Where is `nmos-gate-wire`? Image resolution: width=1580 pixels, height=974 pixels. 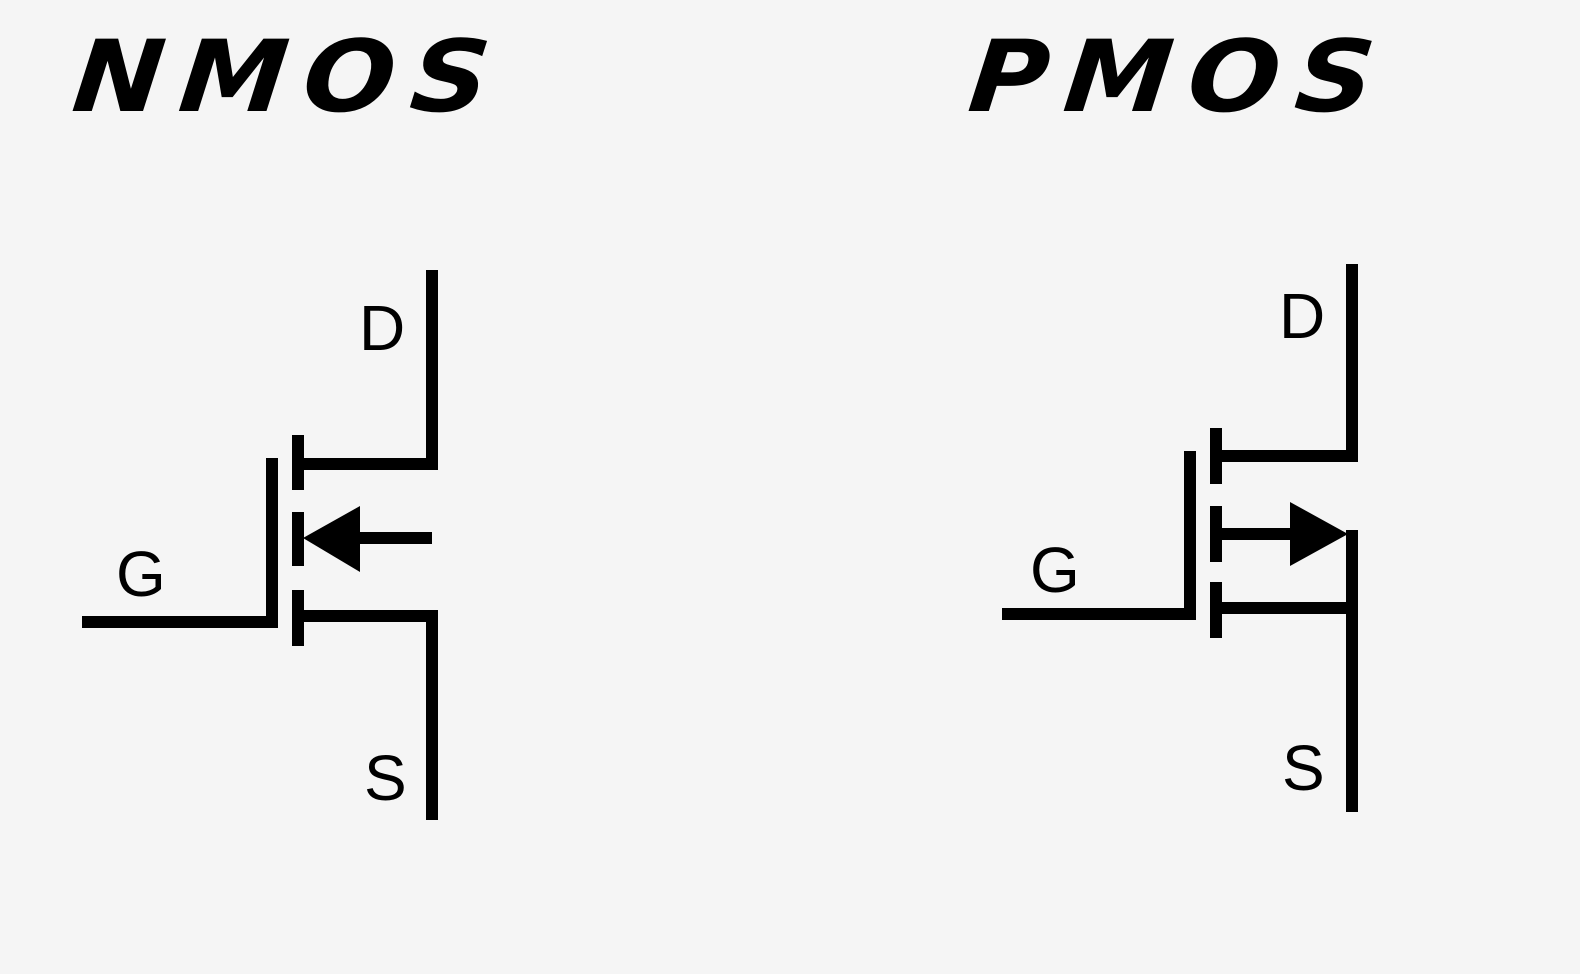
nmos-gate-wire is located at coordinates (180, 543).